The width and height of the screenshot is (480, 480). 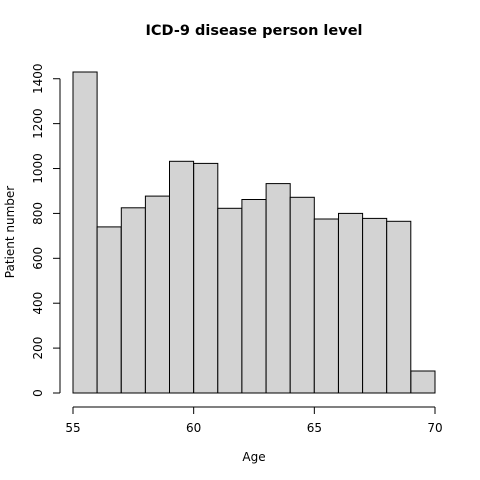 What do you see at coordinates (38, 393) in the screenshot?
I see `y-tick-label: 0` at bounding box center [38, 393].